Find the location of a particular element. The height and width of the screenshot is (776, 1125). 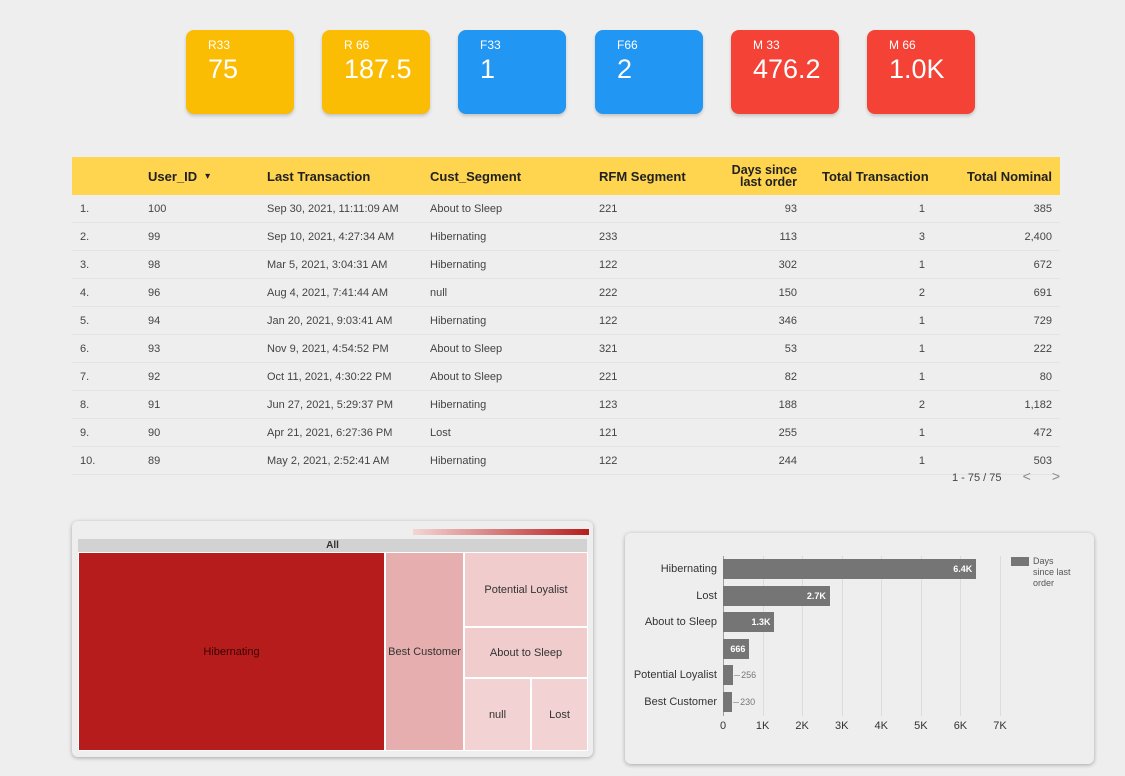

category-label: About to Sleep is located at coordinates (680, 622).